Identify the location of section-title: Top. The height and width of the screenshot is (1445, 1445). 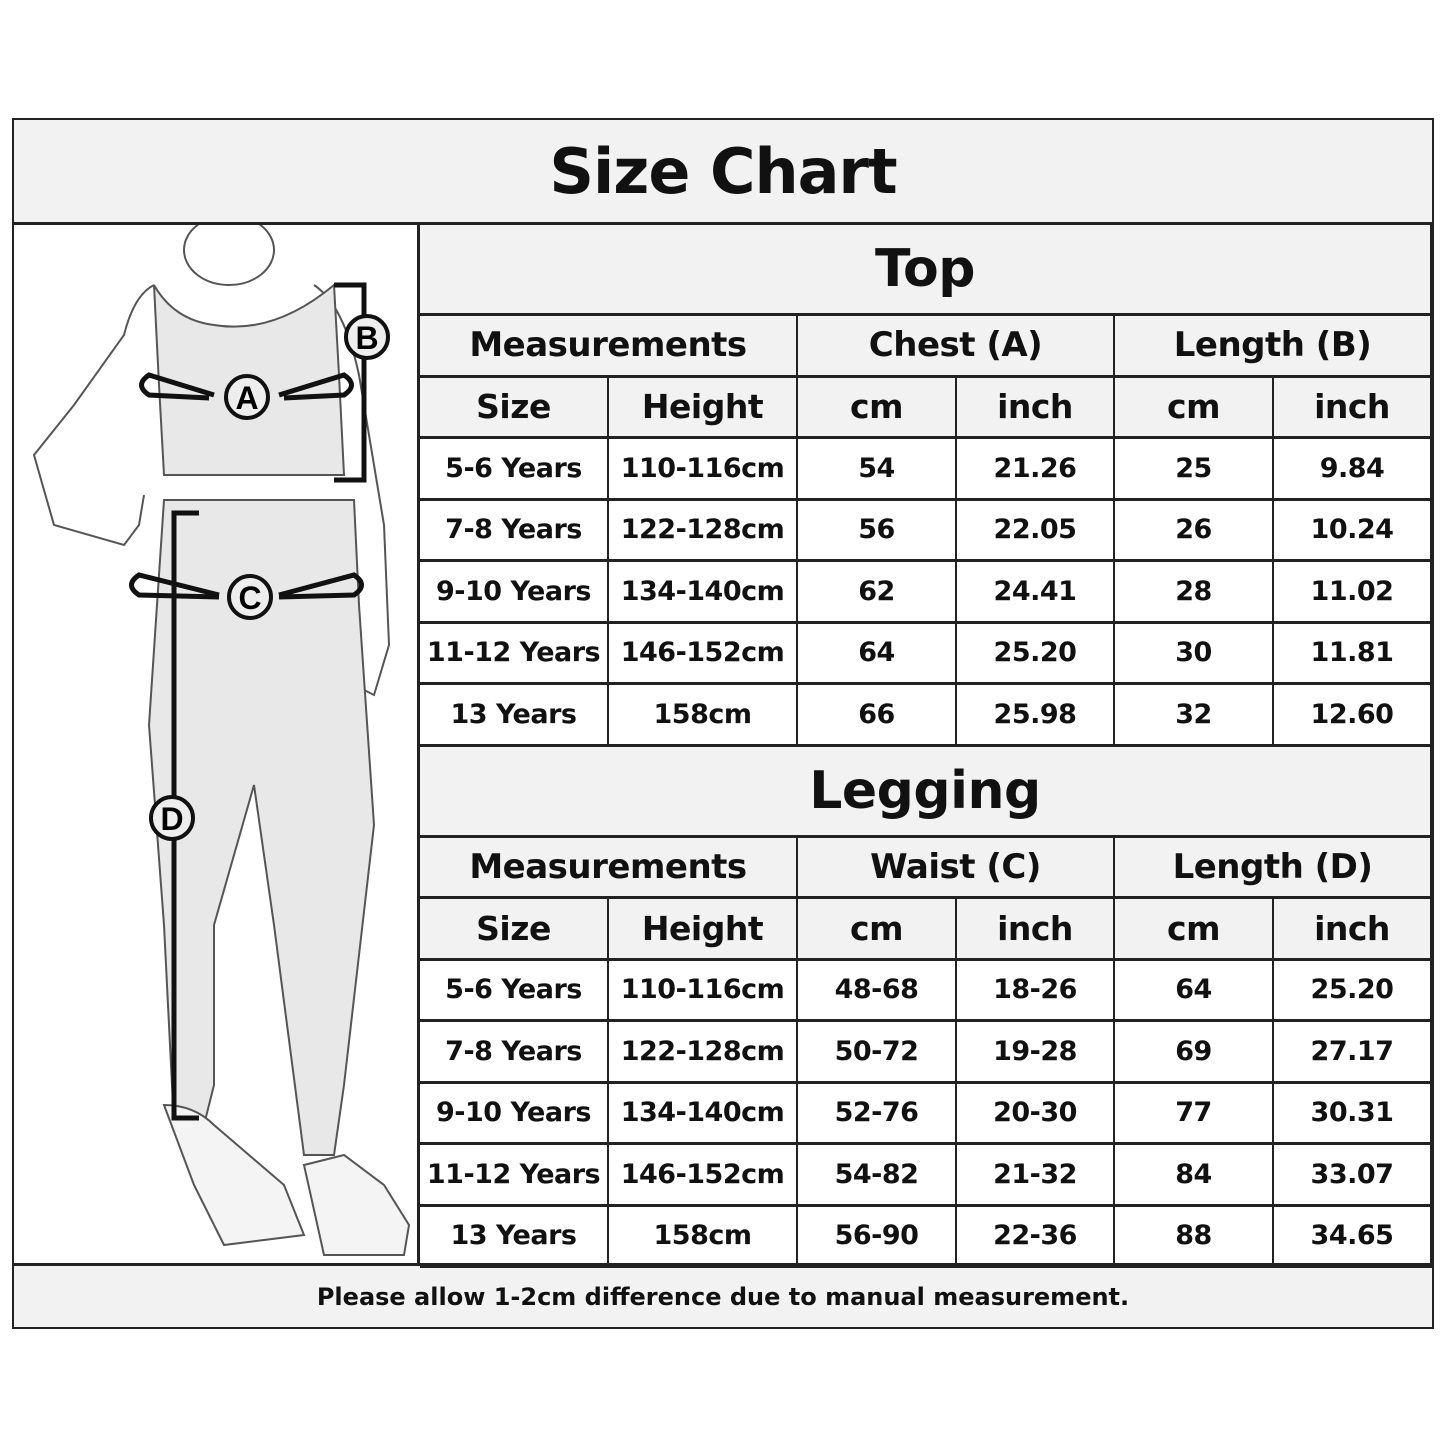
(926, 270).